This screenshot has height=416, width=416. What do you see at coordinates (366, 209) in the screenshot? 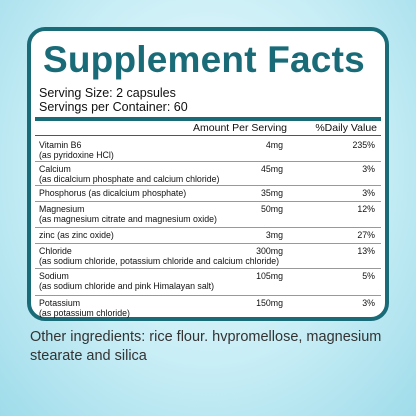
I see `daily-value: 12%` at bounding box center [366, 209].